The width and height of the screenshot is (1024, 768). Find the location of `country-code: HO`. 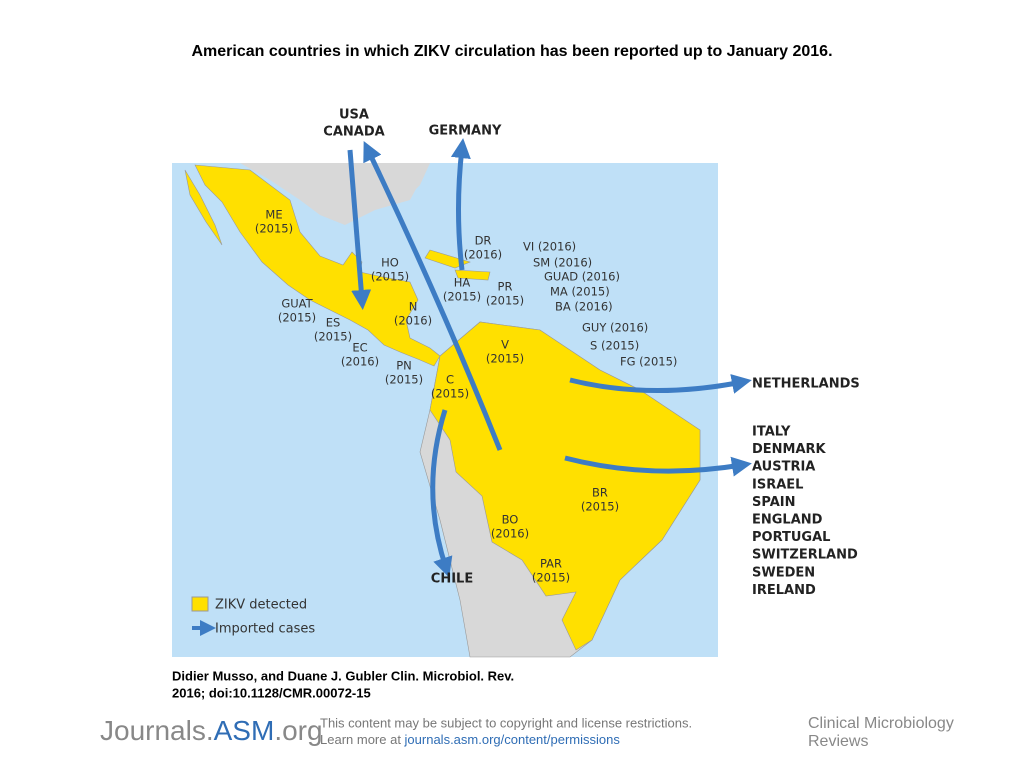

country-code: HO is located at coordinates (390, 263).